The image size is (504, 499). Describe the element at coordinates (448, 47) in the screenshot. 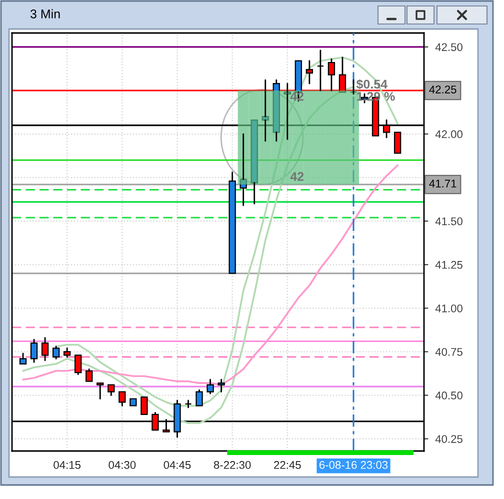

I see `y-tick-label: 42.50` at that location.